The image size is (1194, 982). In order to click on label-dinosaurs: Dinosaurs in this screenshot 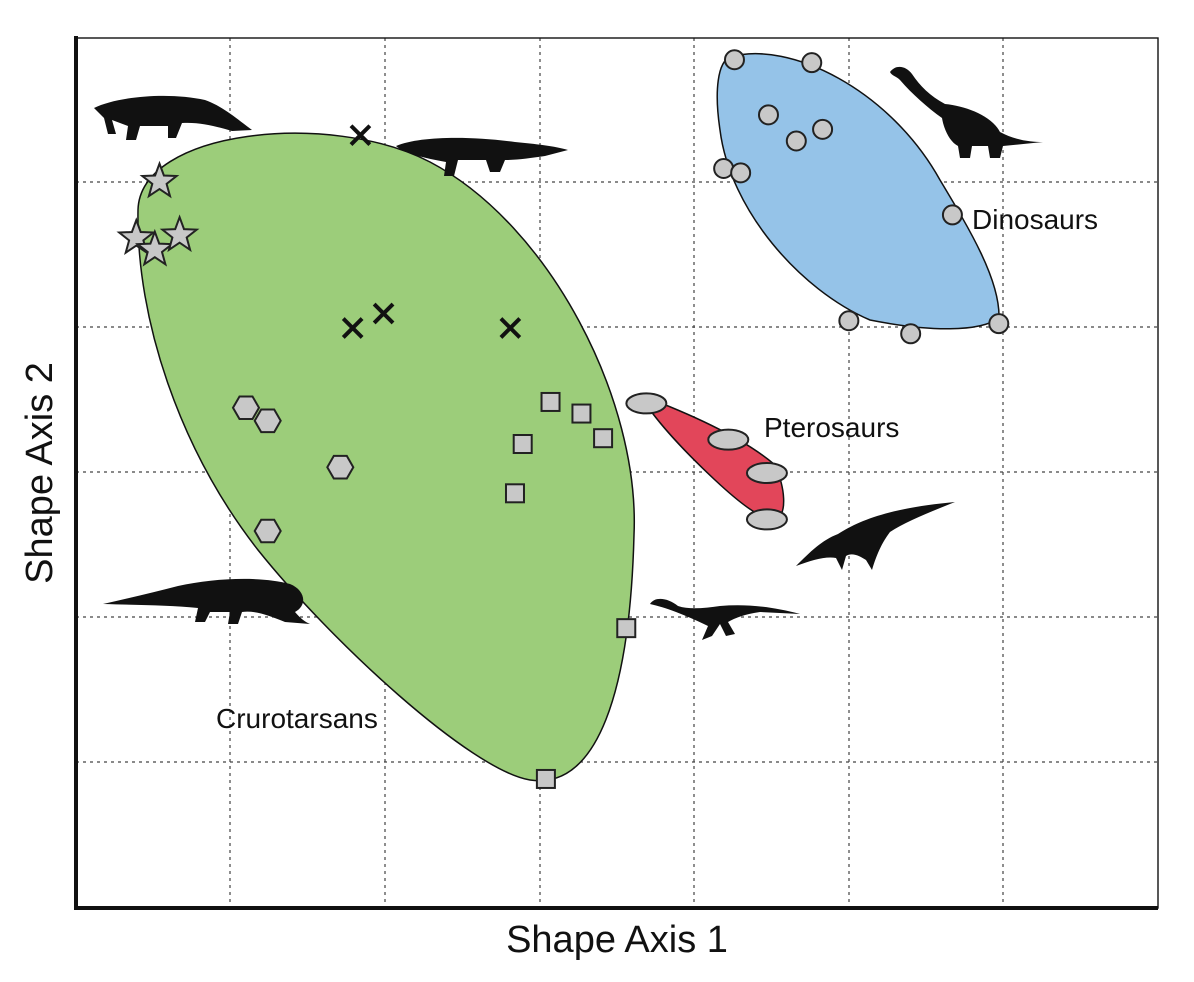, I will do `click(1035, 219)`.